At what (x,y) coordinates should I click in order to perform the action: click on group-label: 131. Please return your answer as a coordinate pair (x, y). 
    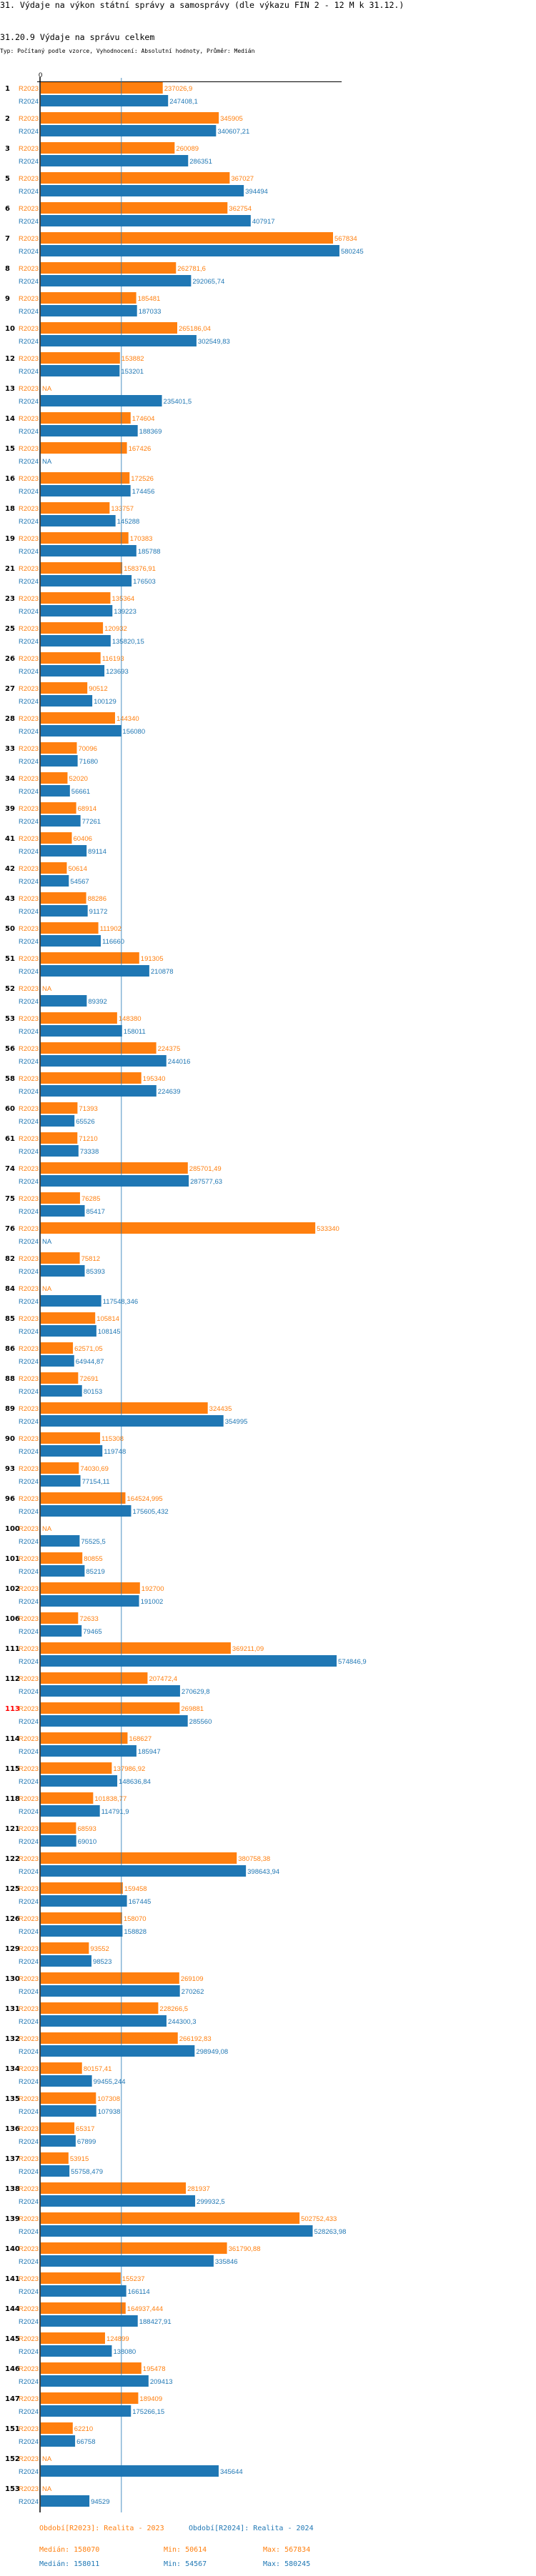
    Looking at the image, I should click on (13, 2009).